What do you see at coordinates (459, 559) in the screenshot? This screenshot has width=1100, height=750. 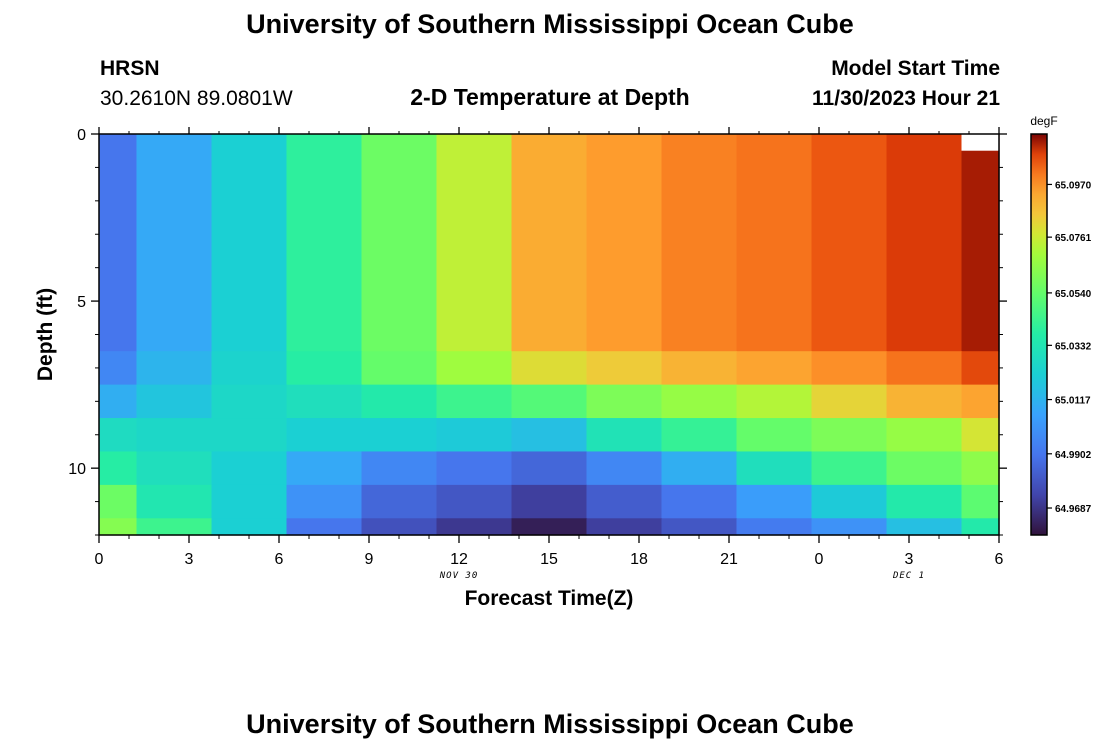 I see `x-tick-label: 12` at bounding box center [459, 559].